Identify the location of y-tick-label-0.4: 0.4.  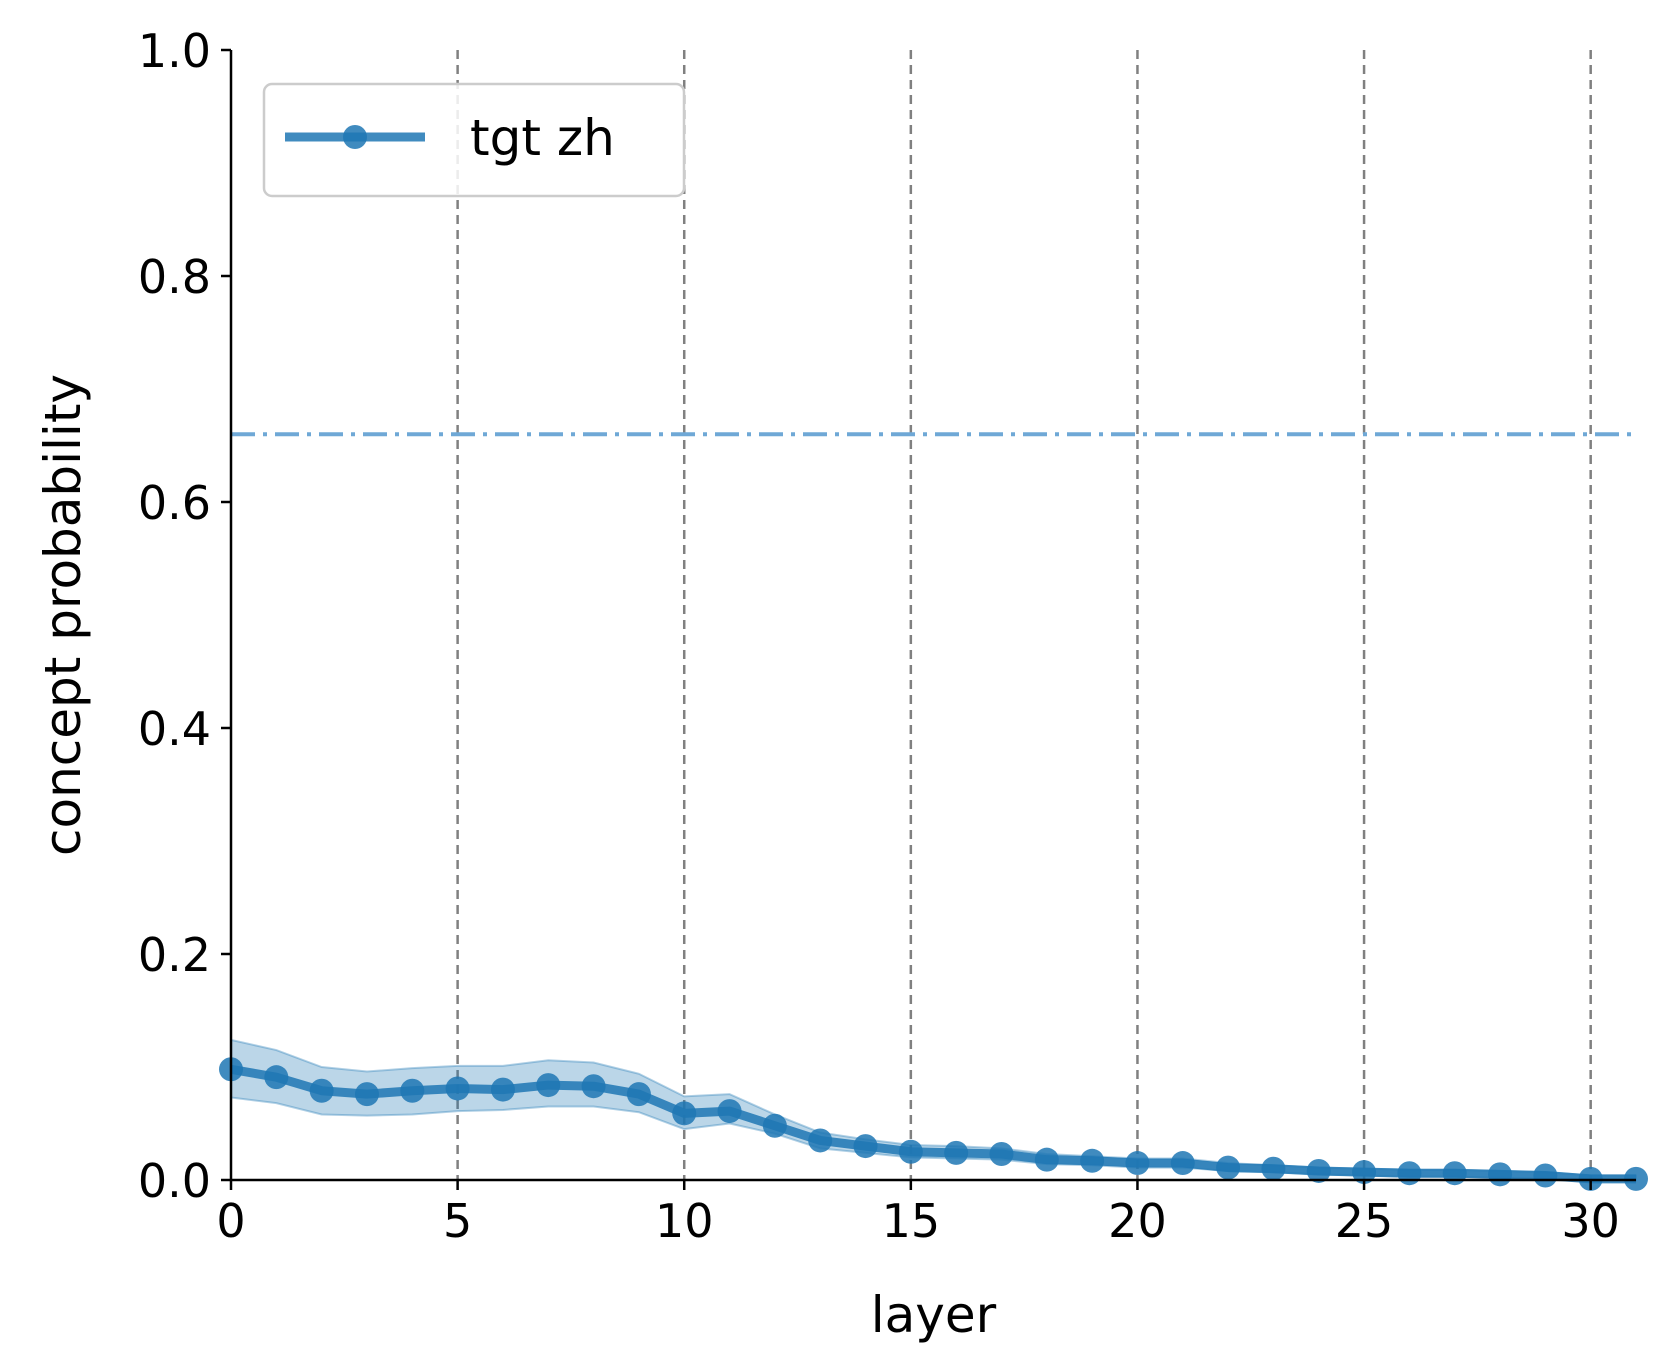
(174, 729).